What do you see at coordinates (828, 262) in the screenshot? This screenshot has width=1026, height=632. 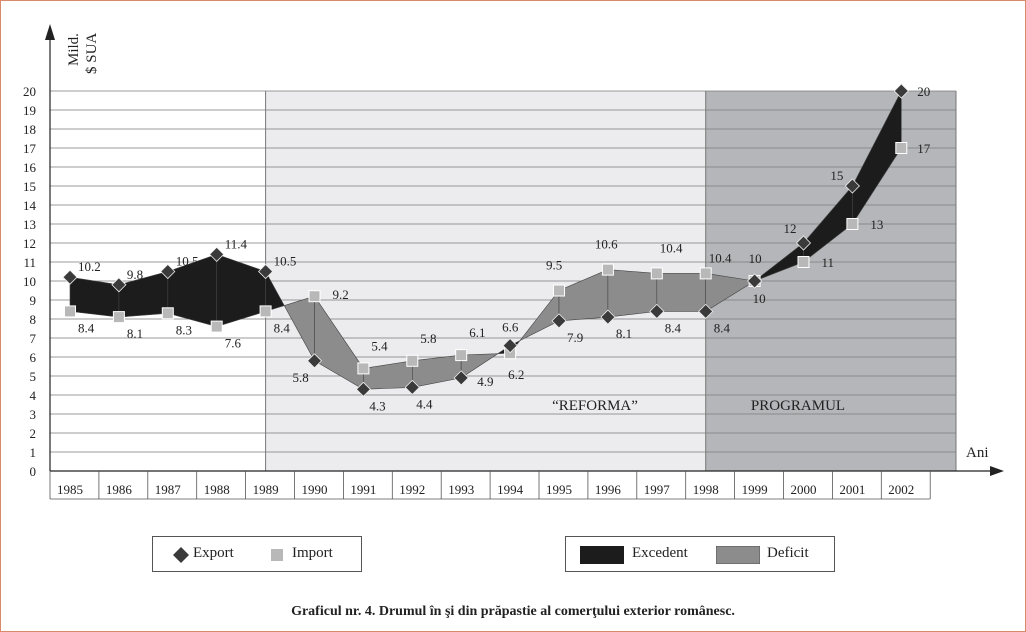 I see `import-data-label: 11` at bounding box center [828, 262].